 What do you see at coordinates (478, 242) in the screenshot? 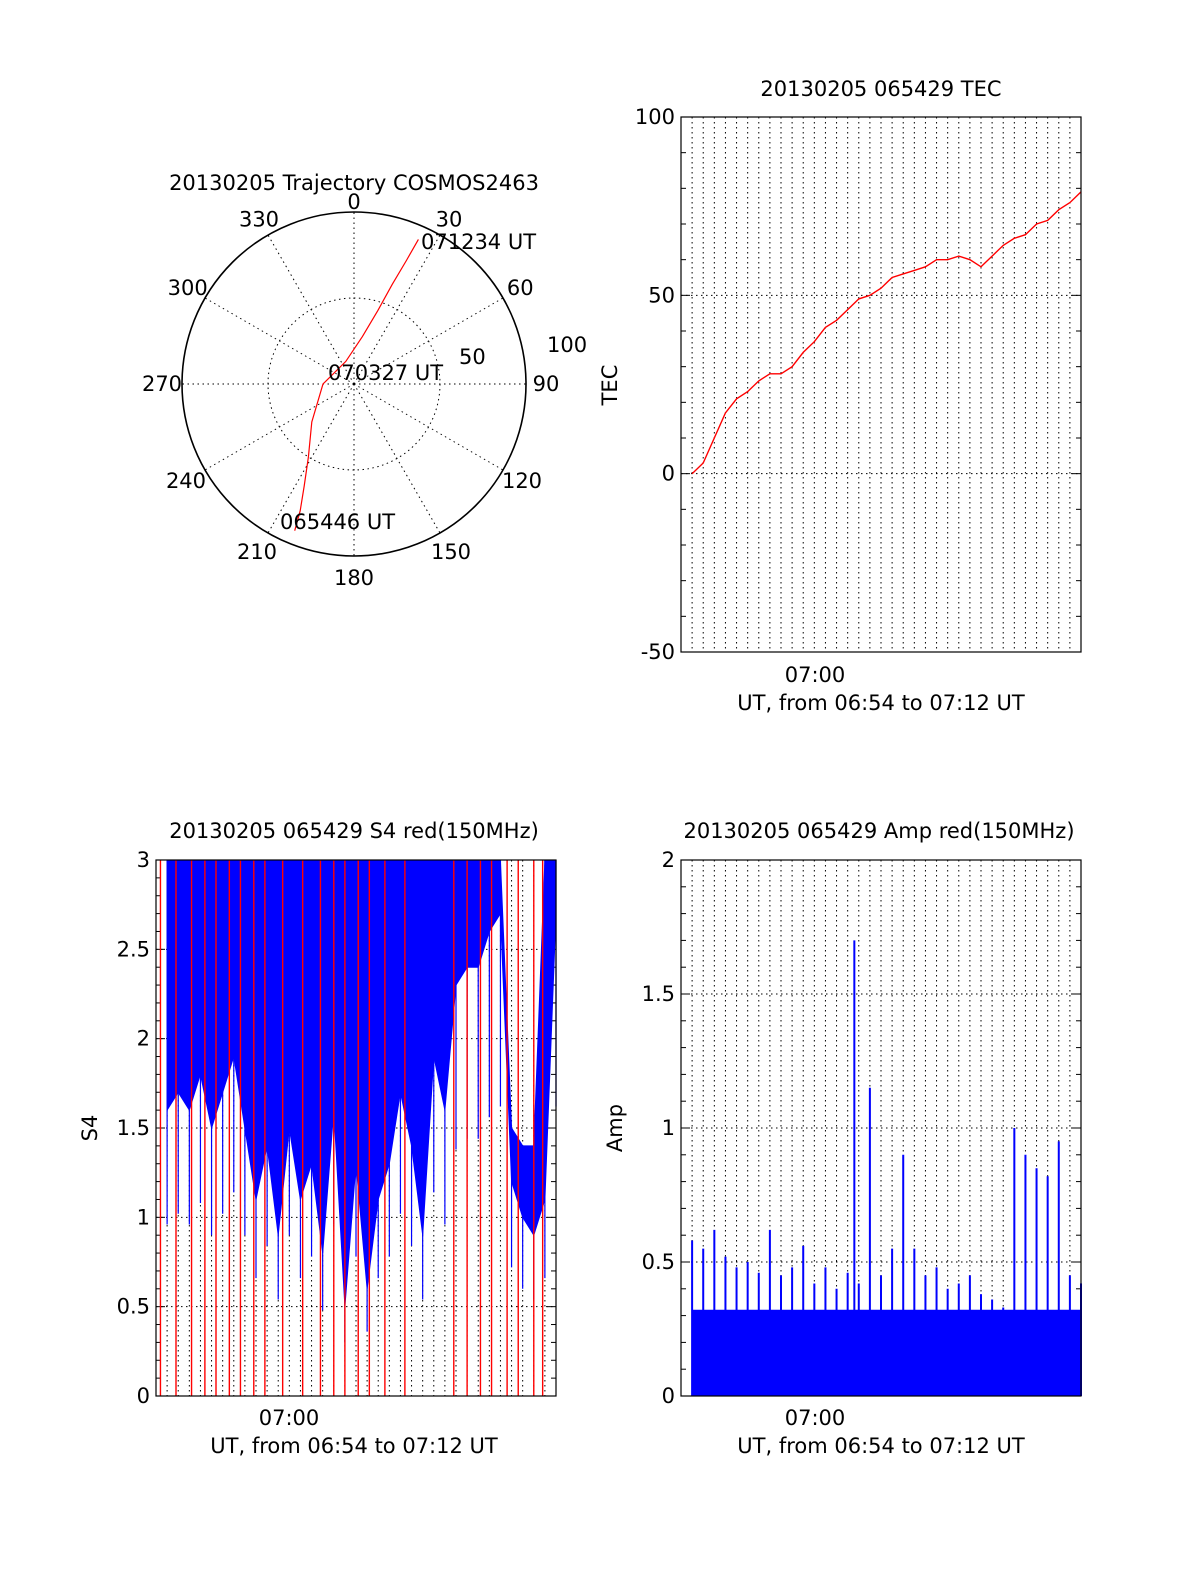
I see `trajectory-end-label: 071234 UT` at bounding box center [478, 242].